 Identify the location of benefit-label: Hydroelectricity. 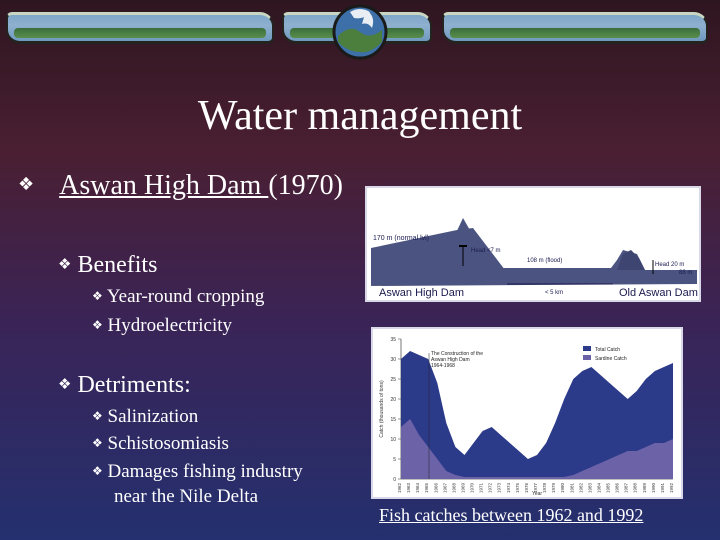
(170, 325).